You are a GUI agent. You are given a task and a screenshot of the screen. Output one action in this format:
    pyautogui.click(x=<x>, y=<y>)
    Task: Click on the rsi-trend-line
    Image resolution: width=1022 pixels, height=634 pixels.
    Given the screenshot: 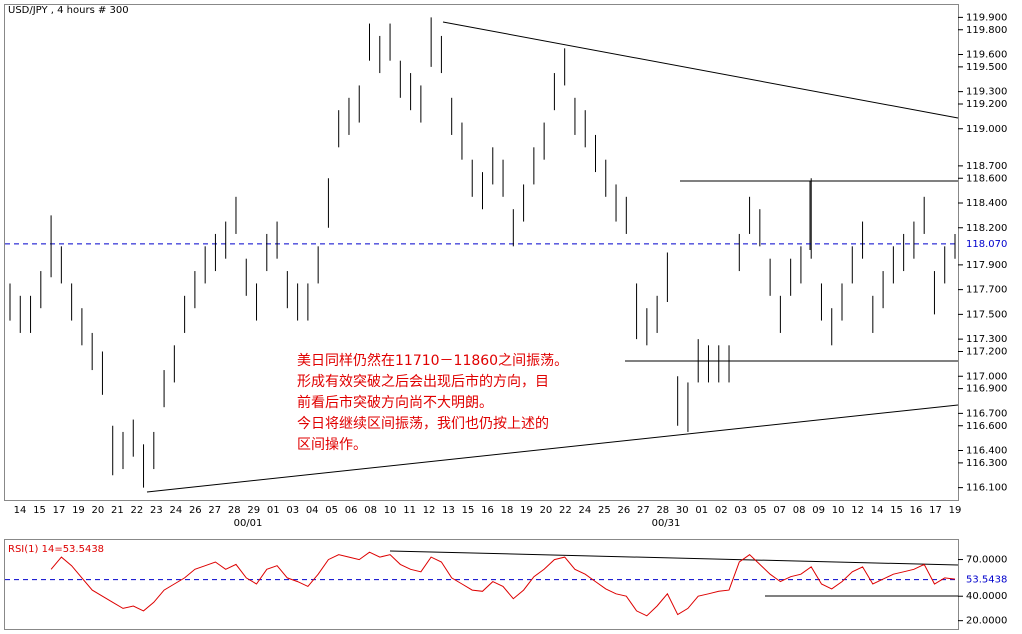 What is the action you would take?
    pyautogui.click(x=674, y=558)
    